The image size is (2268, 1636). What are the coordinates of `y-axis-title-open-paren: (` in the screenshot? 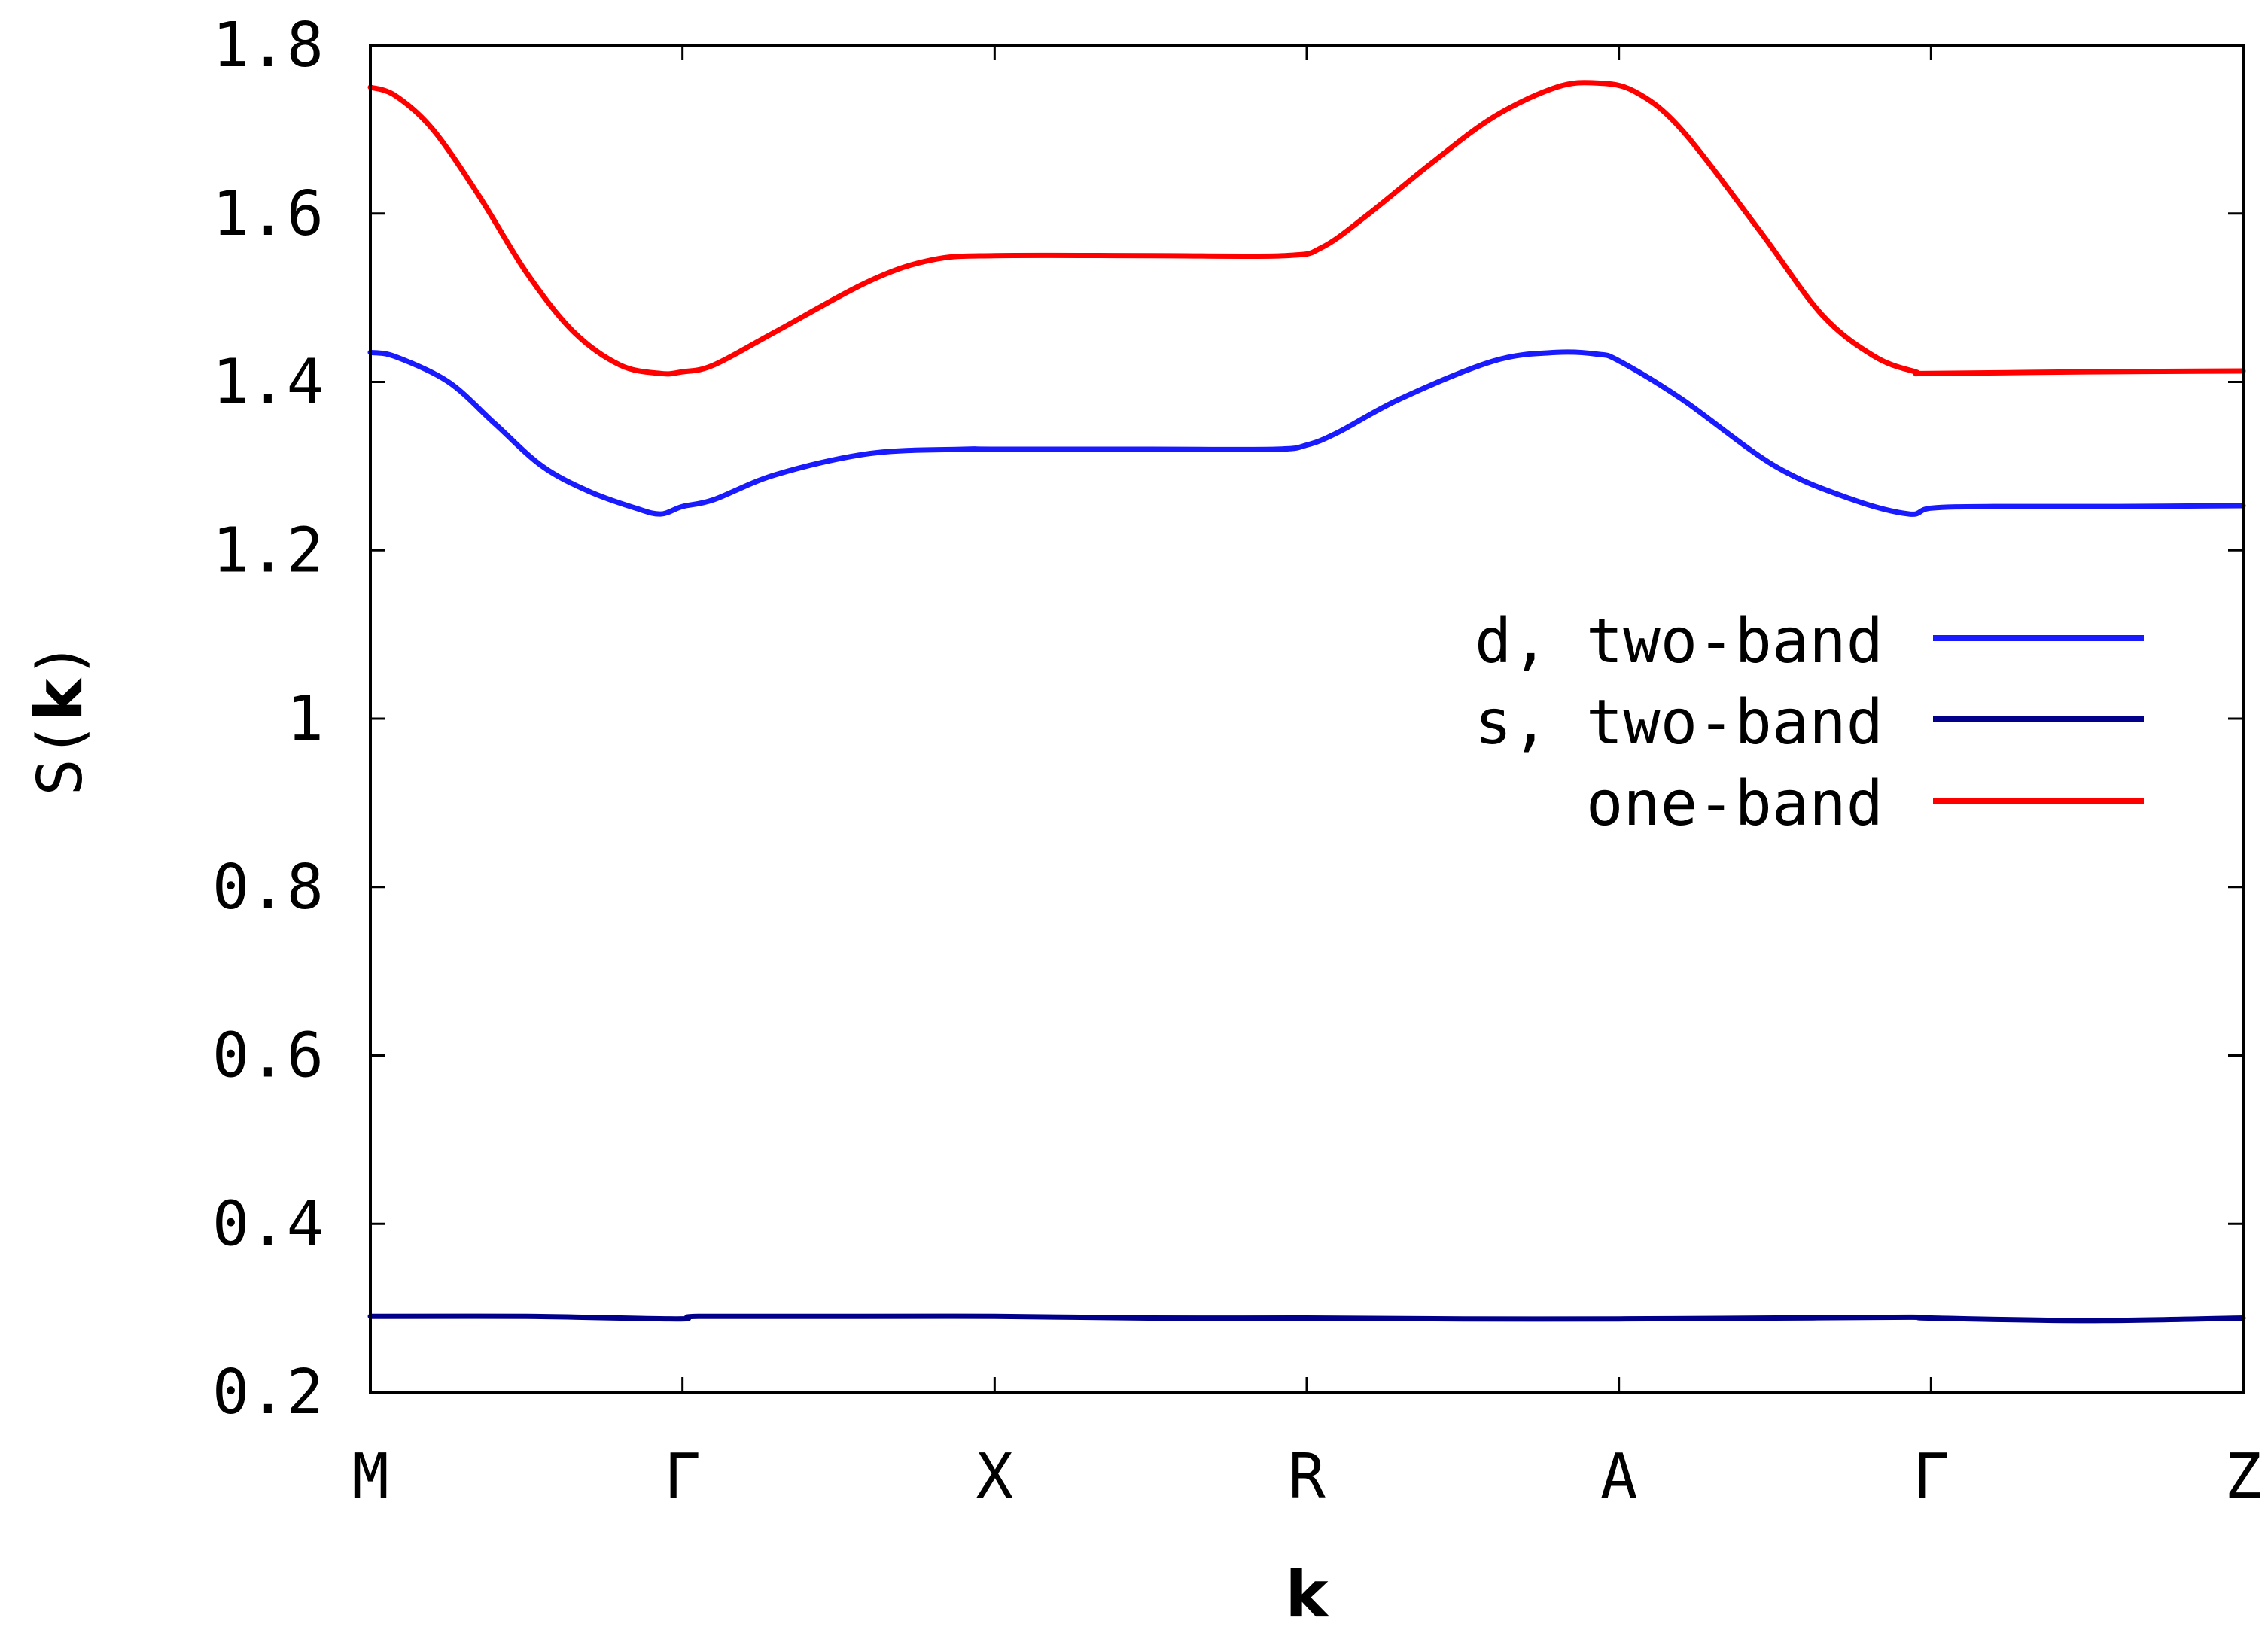 It's located at (60, 740).